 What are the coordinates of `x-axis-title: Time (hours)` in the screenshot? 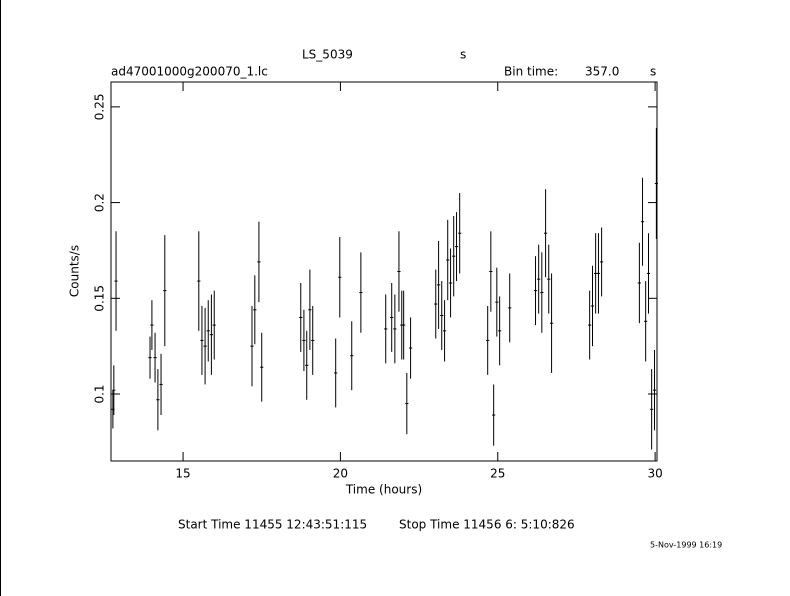 It's located at (383, 490).